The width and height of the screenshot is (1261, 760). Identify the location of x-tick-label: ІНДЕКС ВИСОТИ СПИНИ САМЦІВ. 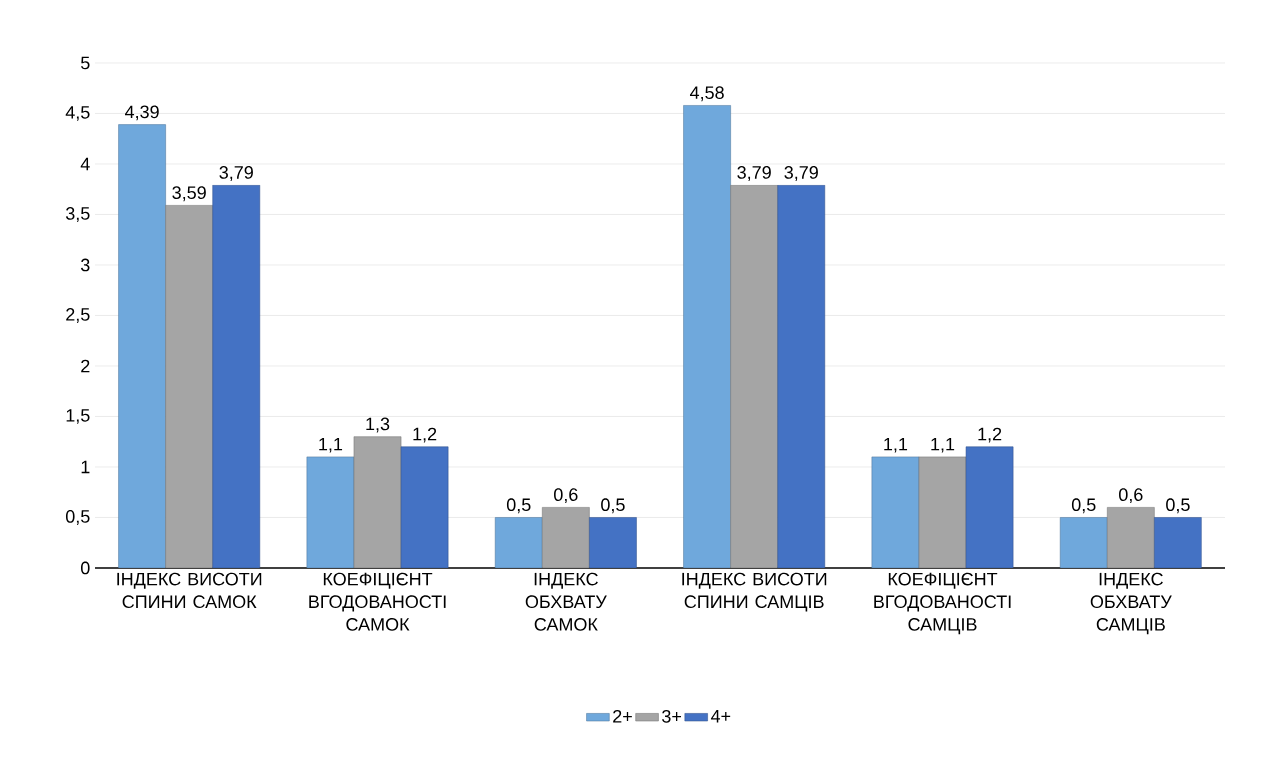
(754, 592).